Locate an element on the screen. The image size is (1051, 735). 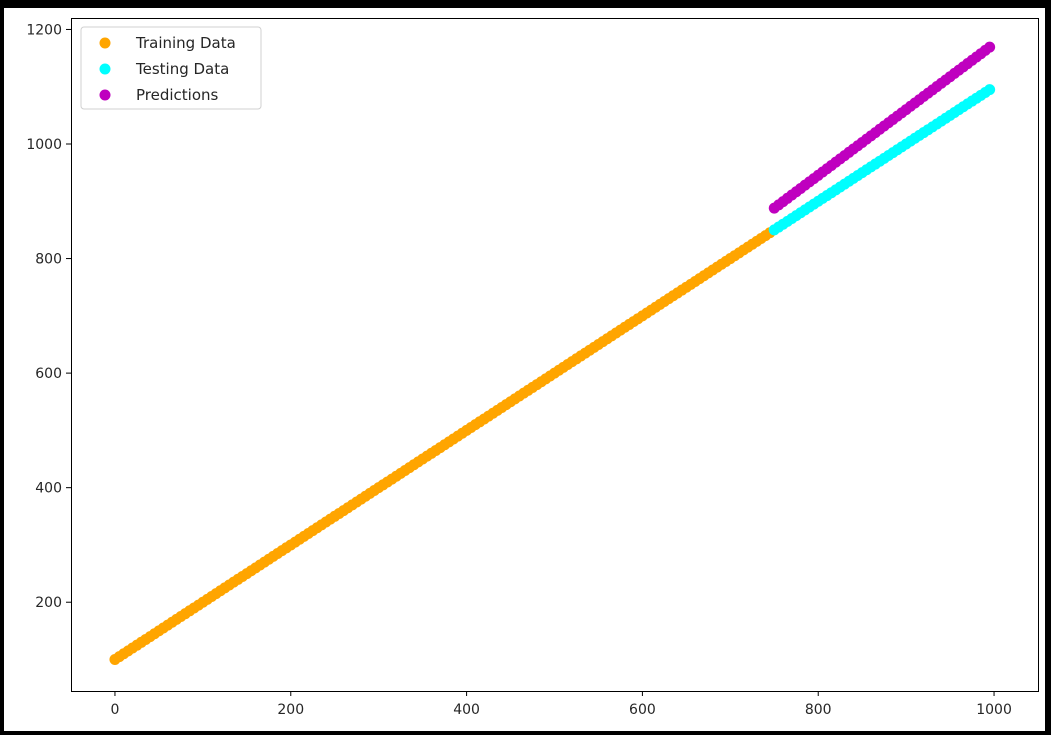
y-tick-label: 1000 is located at coordinates (44, 145).